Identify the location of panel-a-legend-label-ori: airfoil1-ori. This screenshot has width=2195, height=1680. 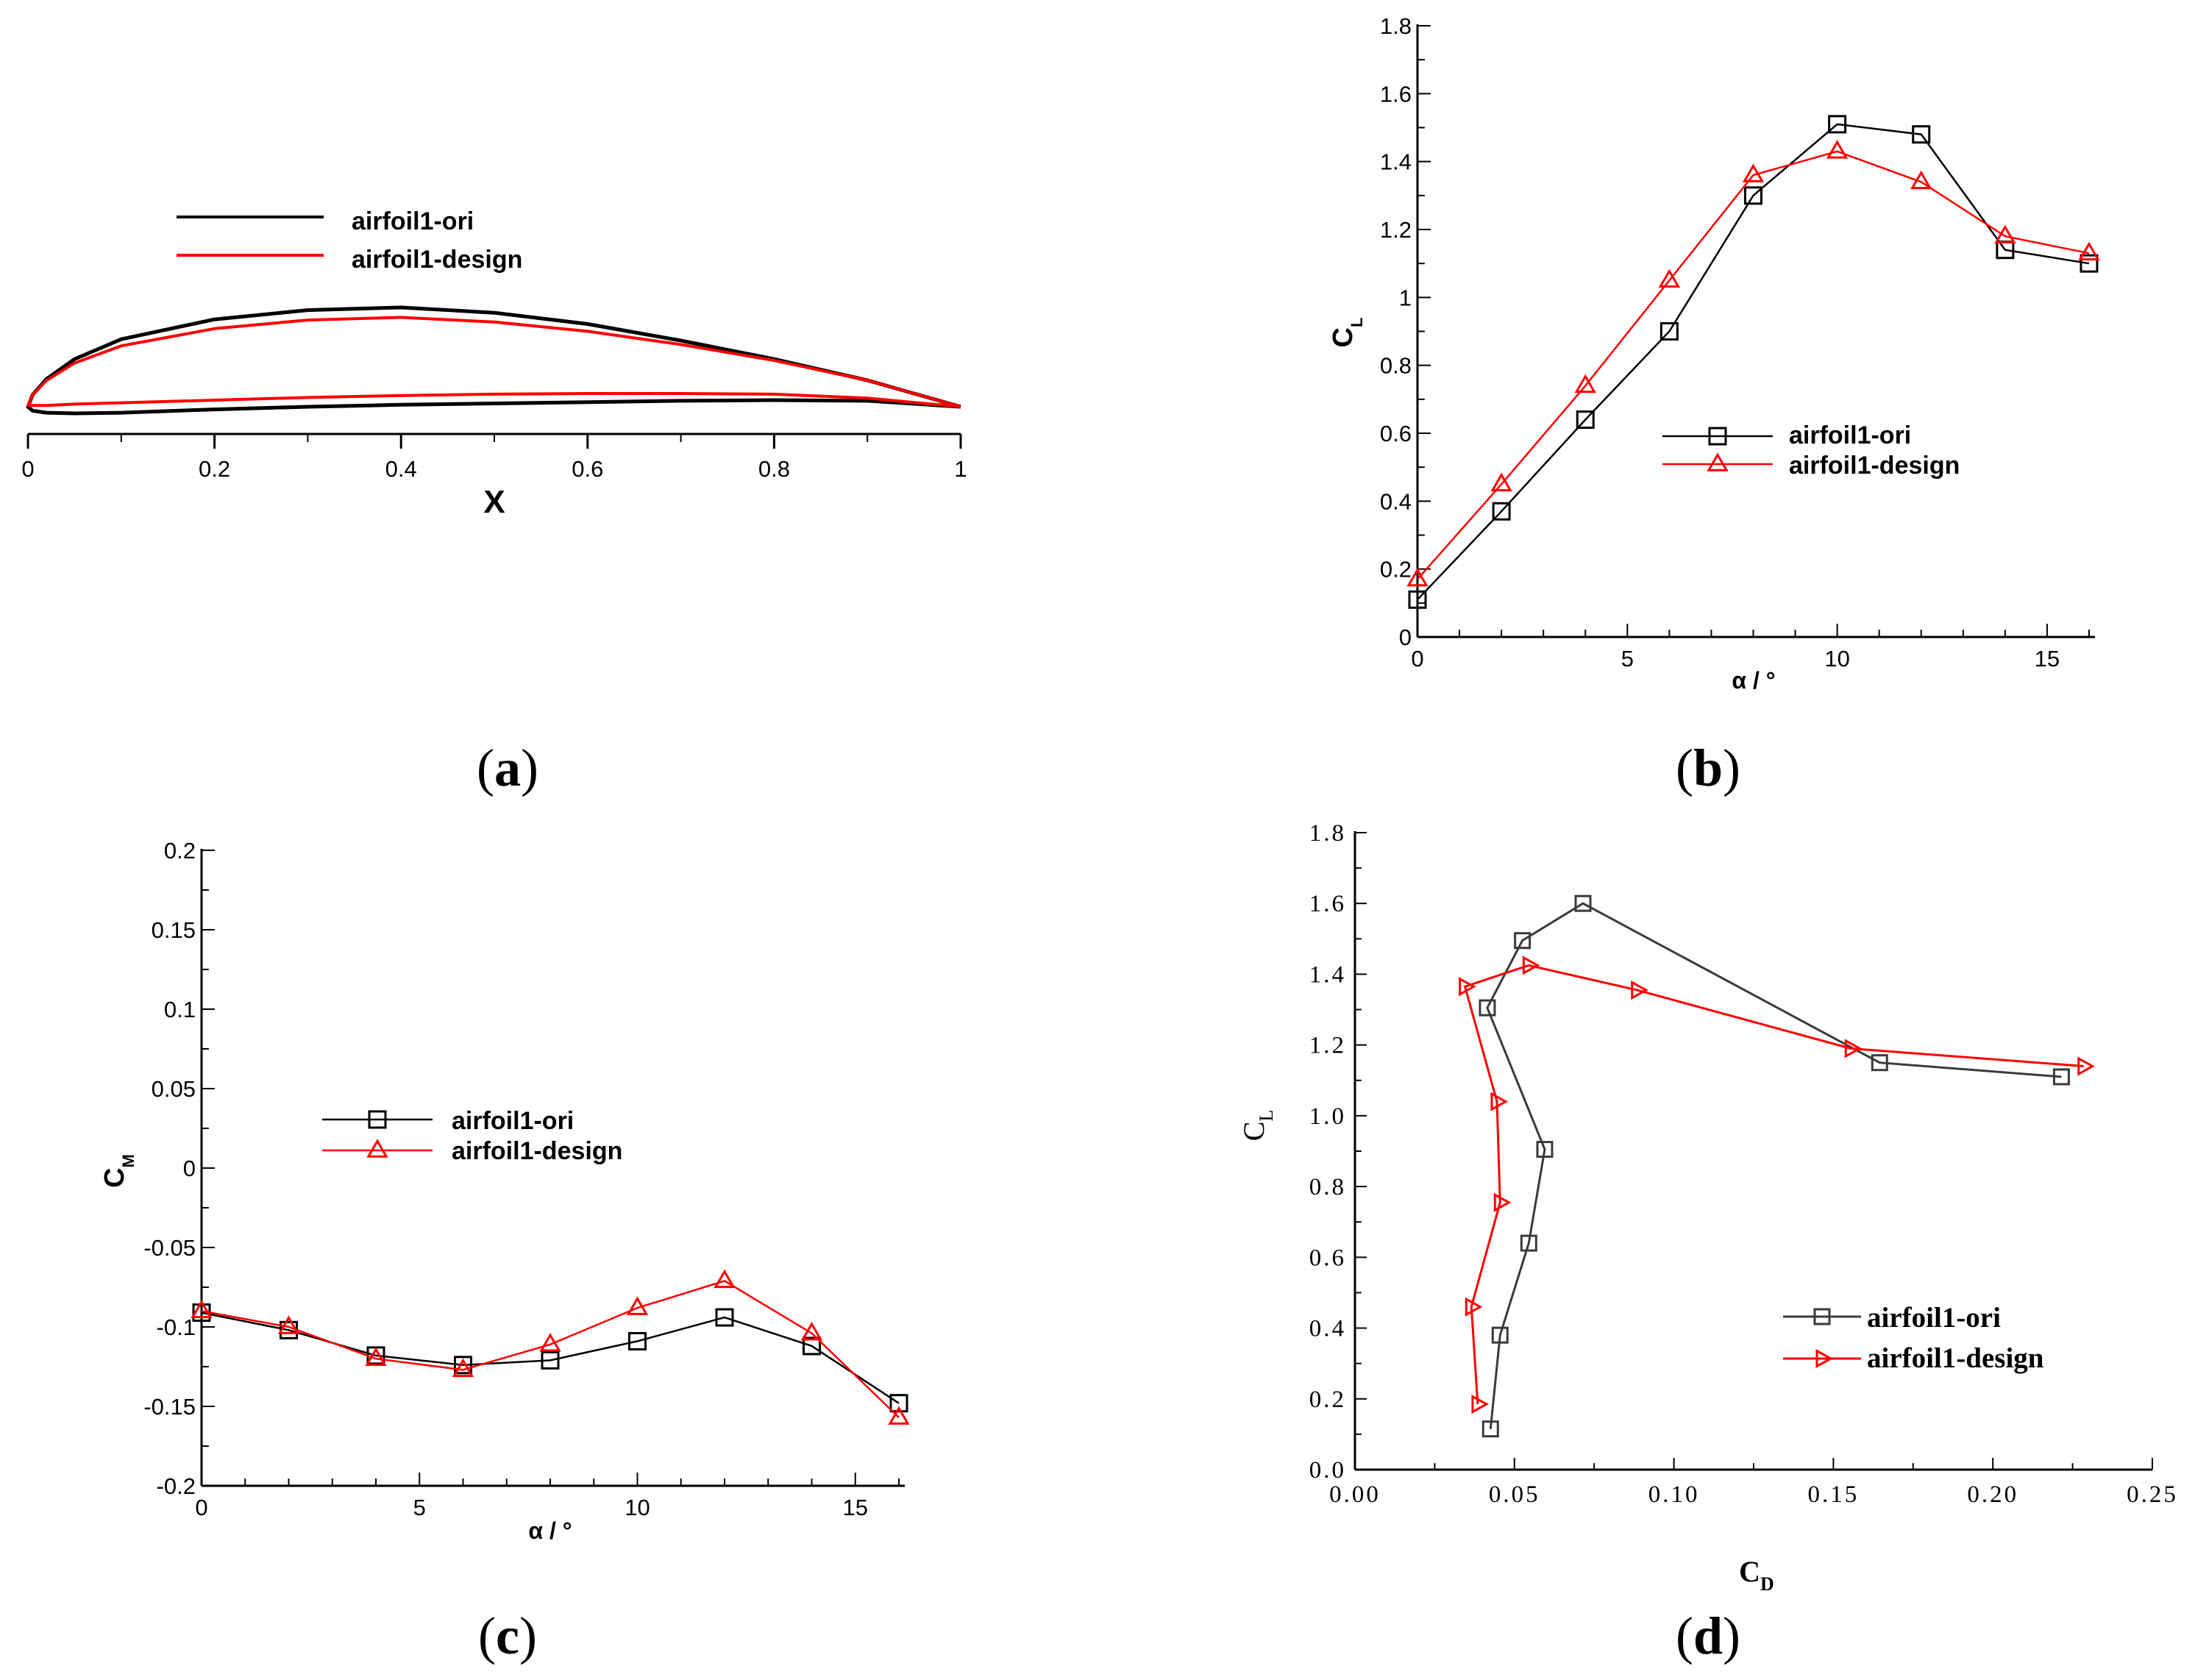
(413, 221).